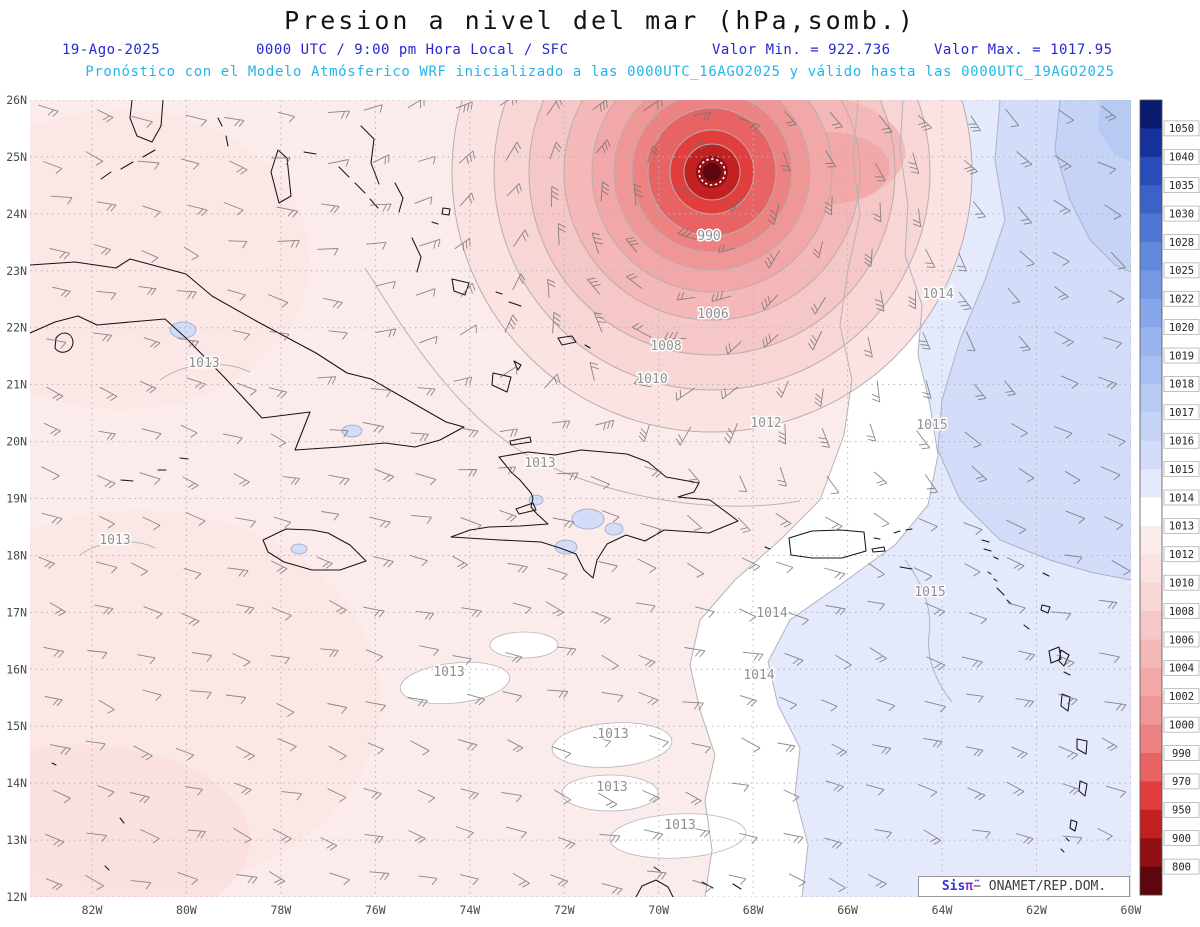  Describe the element at coordinates (1114, 131) in the screenshot. I see `ridge-corner` at that location.